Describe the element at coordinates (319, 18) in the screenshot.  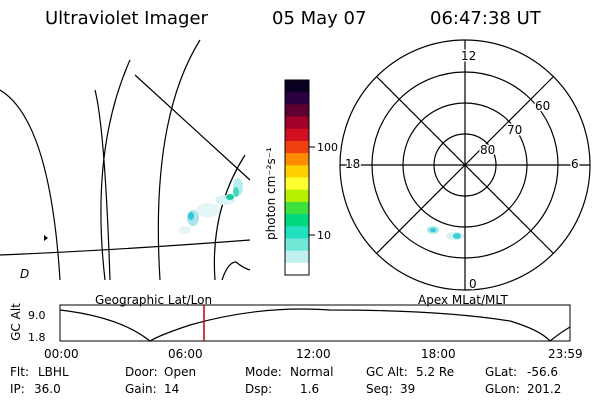
I see `date-label: 05 May 07` at that location.